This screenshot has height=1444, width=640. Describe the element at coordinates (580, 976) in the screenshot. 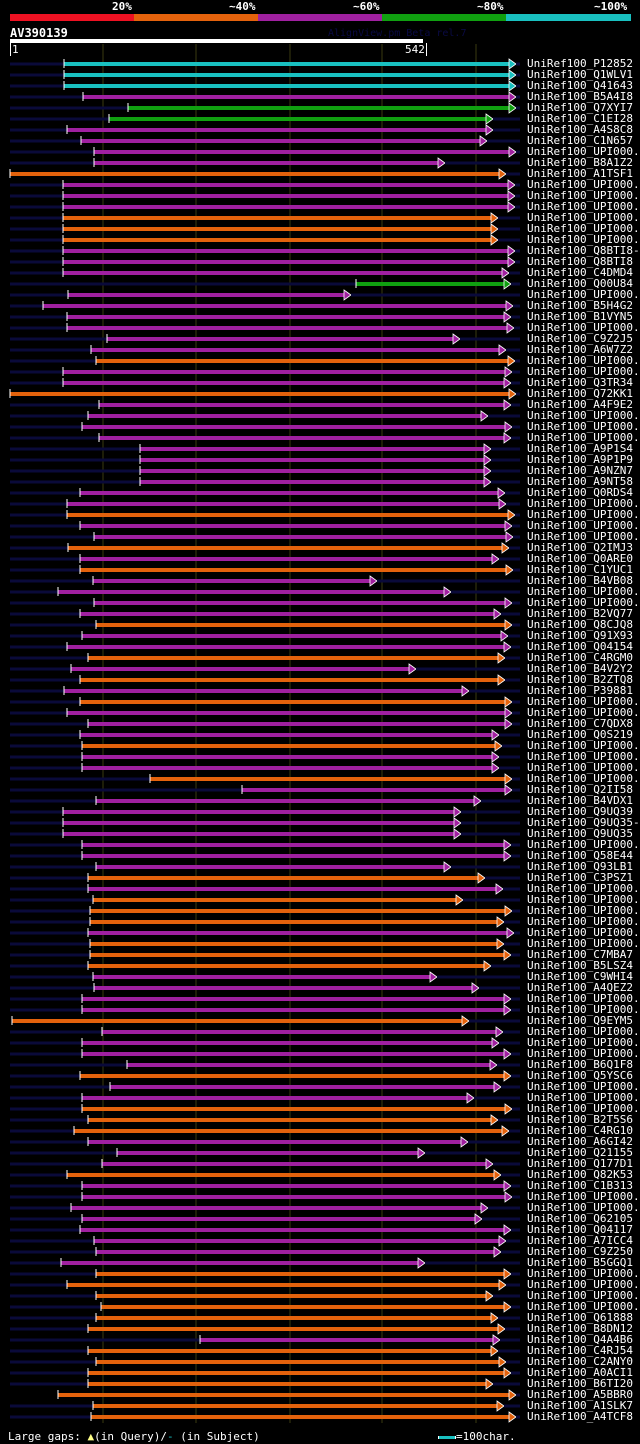

I see `hit-label: UniRef100_C9WHI4` at that location.